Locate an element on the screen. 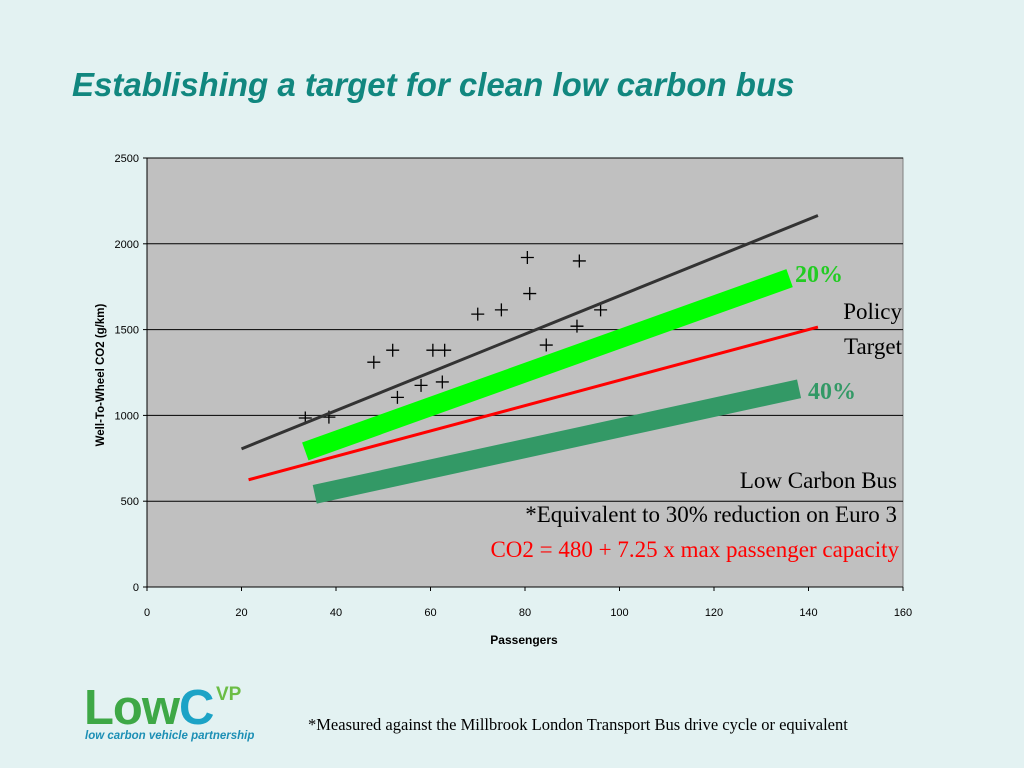  x-tick-label-0: 0 is located at coordinates (147, 613).